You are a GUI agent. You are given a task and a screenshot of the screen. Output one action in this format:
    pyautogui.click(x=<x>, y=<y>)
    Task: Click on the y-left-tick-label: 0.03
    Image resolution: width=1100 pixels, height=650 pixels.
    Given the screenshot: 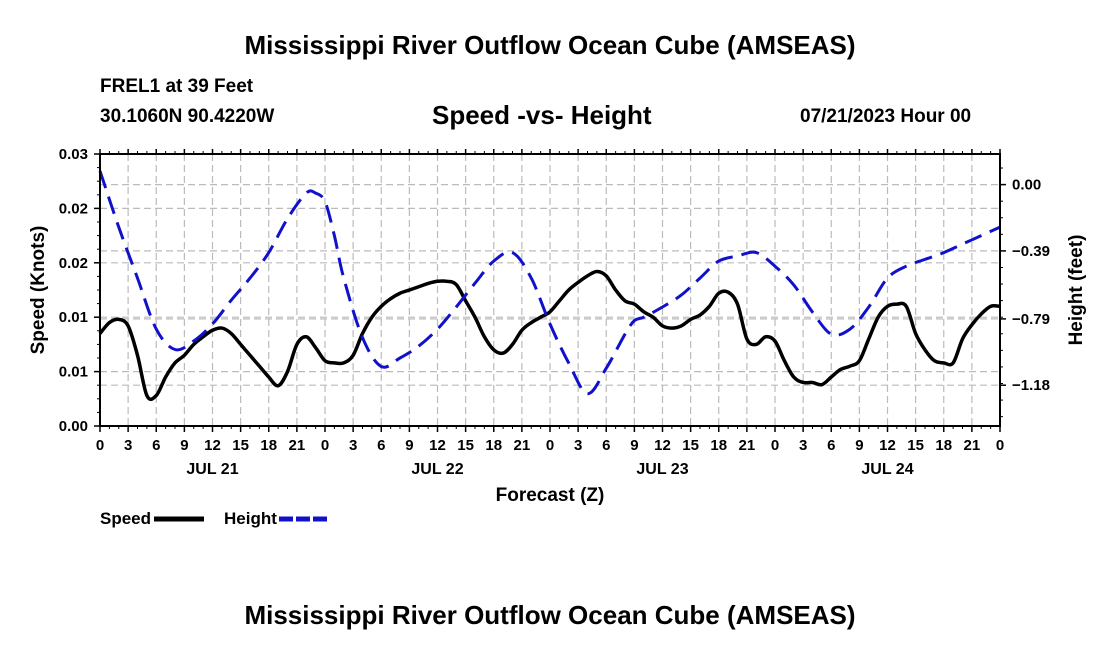 What is the action you would take?
    pyautogui.click(x=73, y=154)
    